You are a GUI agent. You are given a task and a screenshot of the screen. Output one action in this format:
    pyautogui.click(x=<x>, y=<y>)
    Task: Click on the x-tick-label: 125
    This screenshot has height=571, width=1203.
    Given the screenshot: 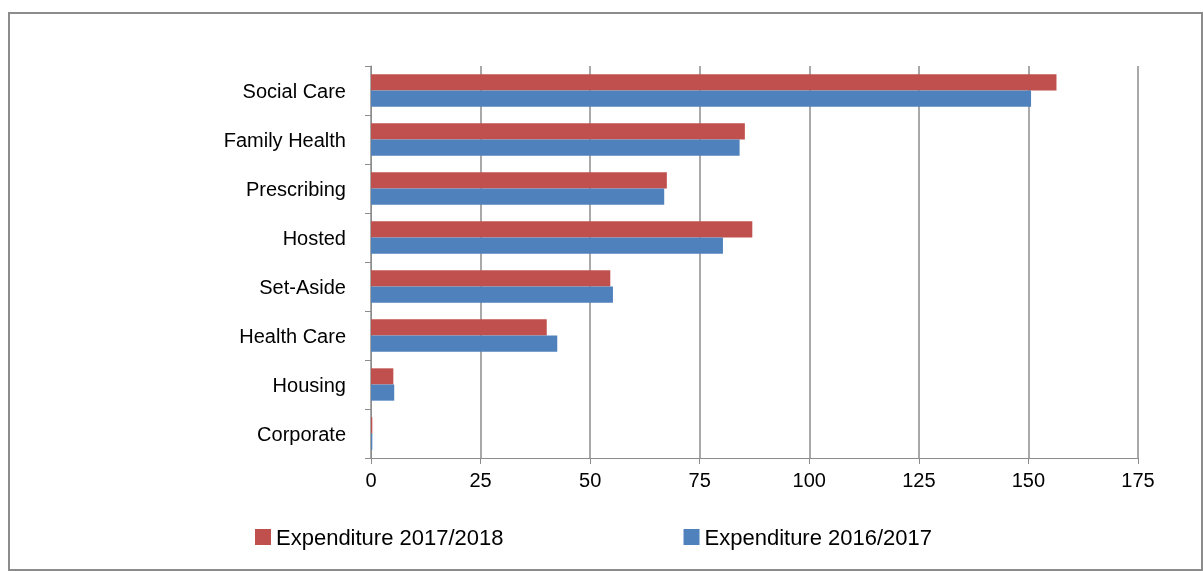 What is the action you would take?
    pyautogui.click(x=919, y=480)
    